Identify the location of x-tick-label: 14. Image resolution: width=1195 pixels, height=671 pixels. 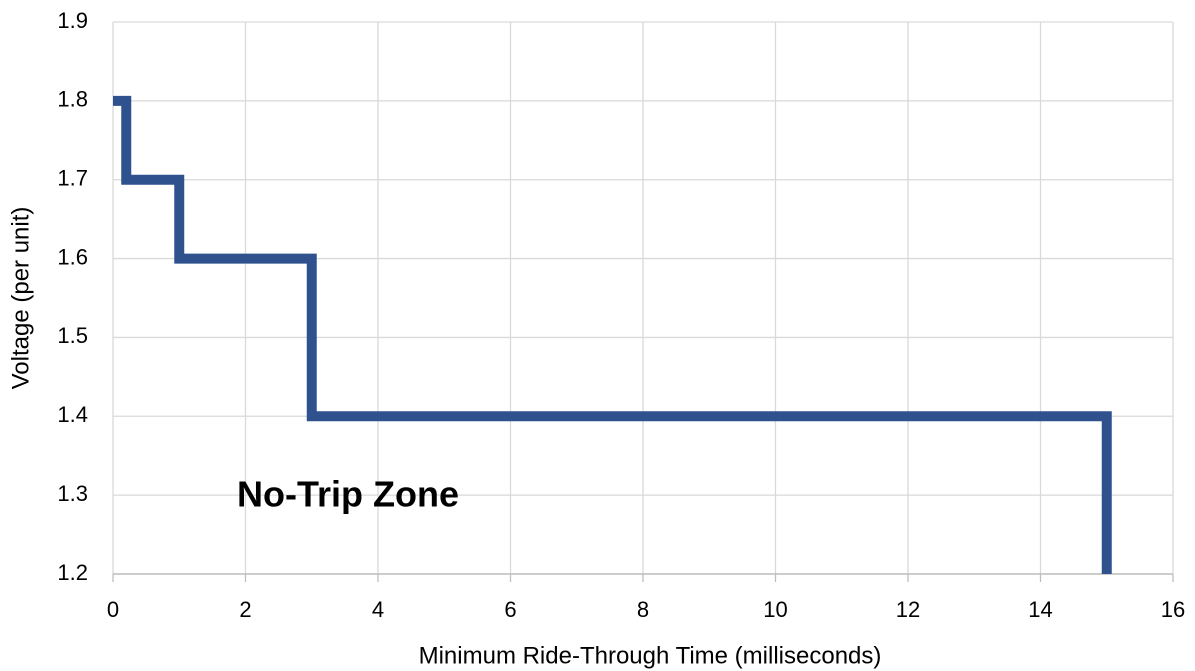
(1040, 609).